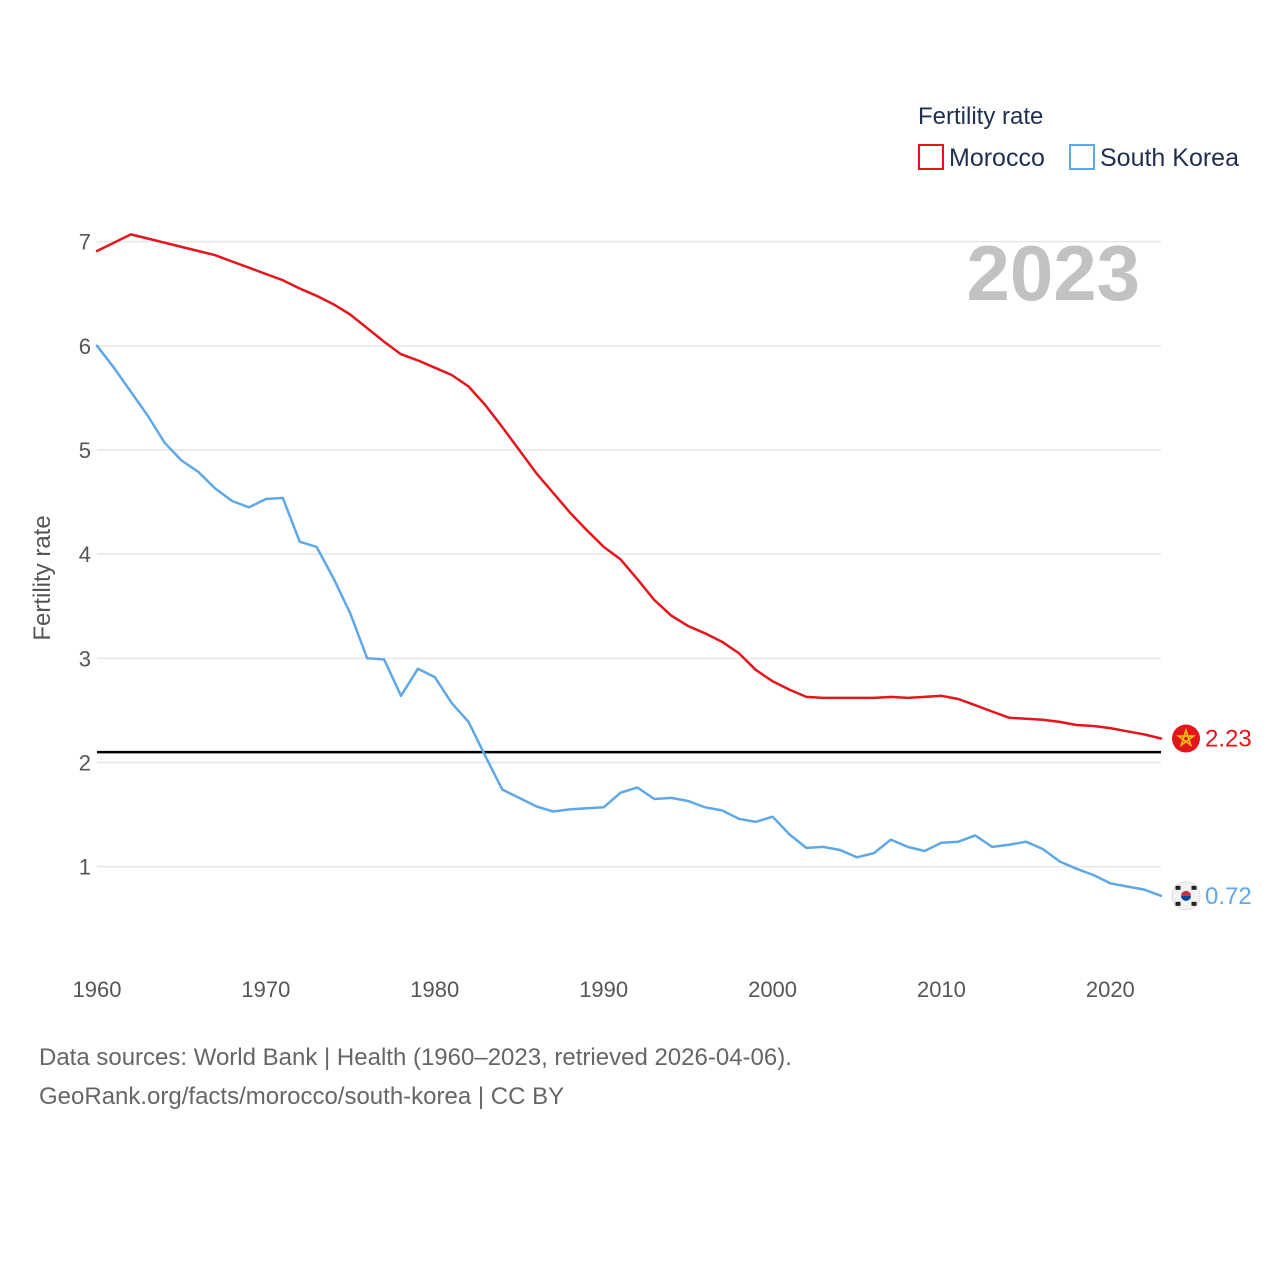  What do you see at coordinates (931, 157) in the screenshot?
I see `legend-swatch-morocco` at bounding box center [931, 157].